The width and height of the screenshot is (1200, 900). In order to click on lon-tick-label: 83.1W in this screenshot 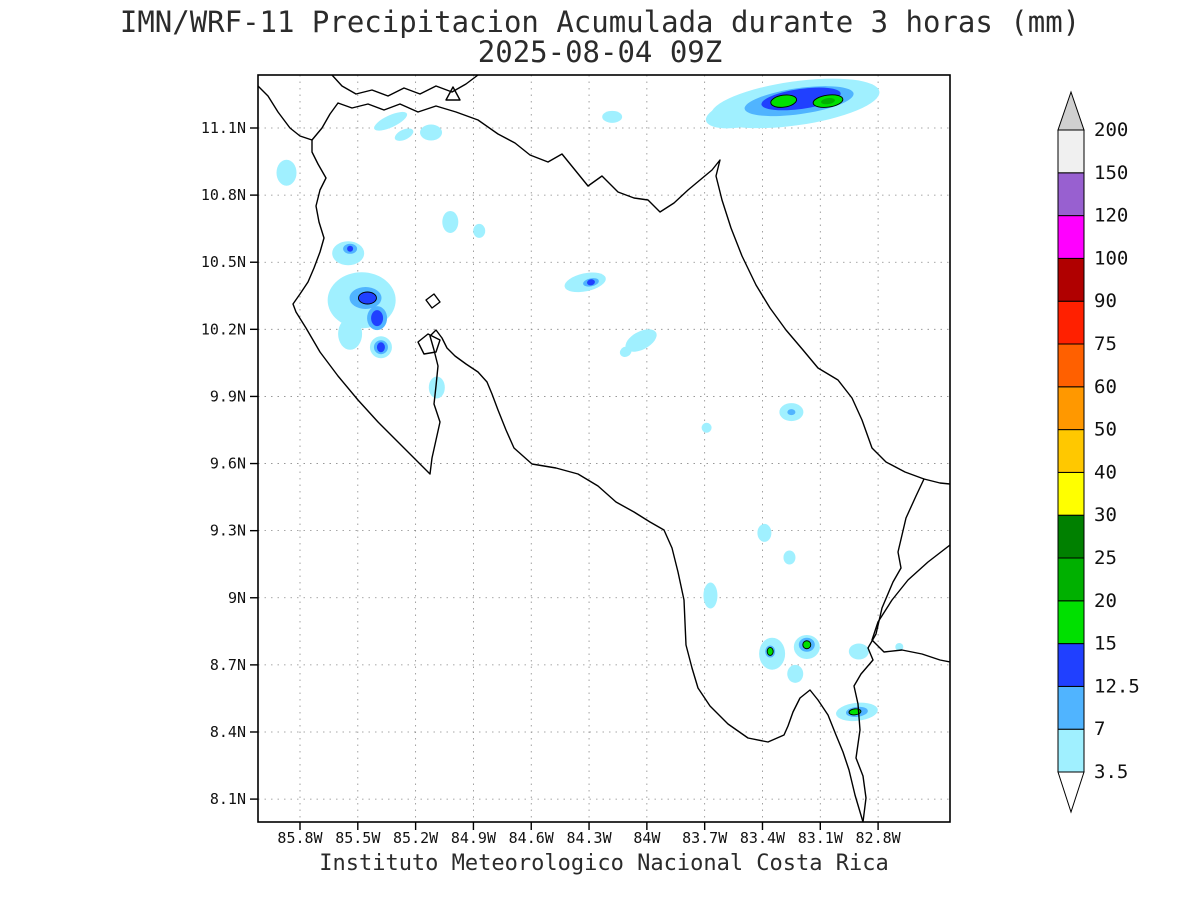, I will do `click(821, 838)`.